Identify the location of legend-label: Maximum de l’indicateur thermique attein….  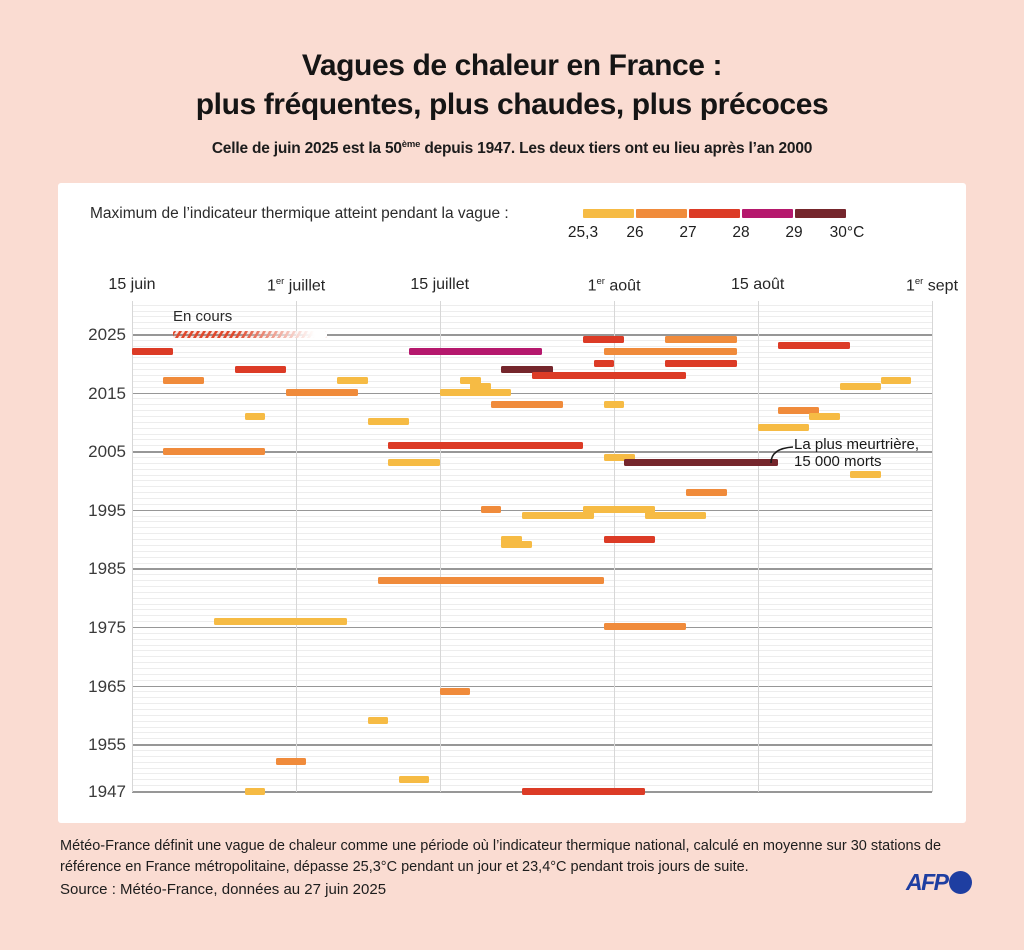
(299, 213).